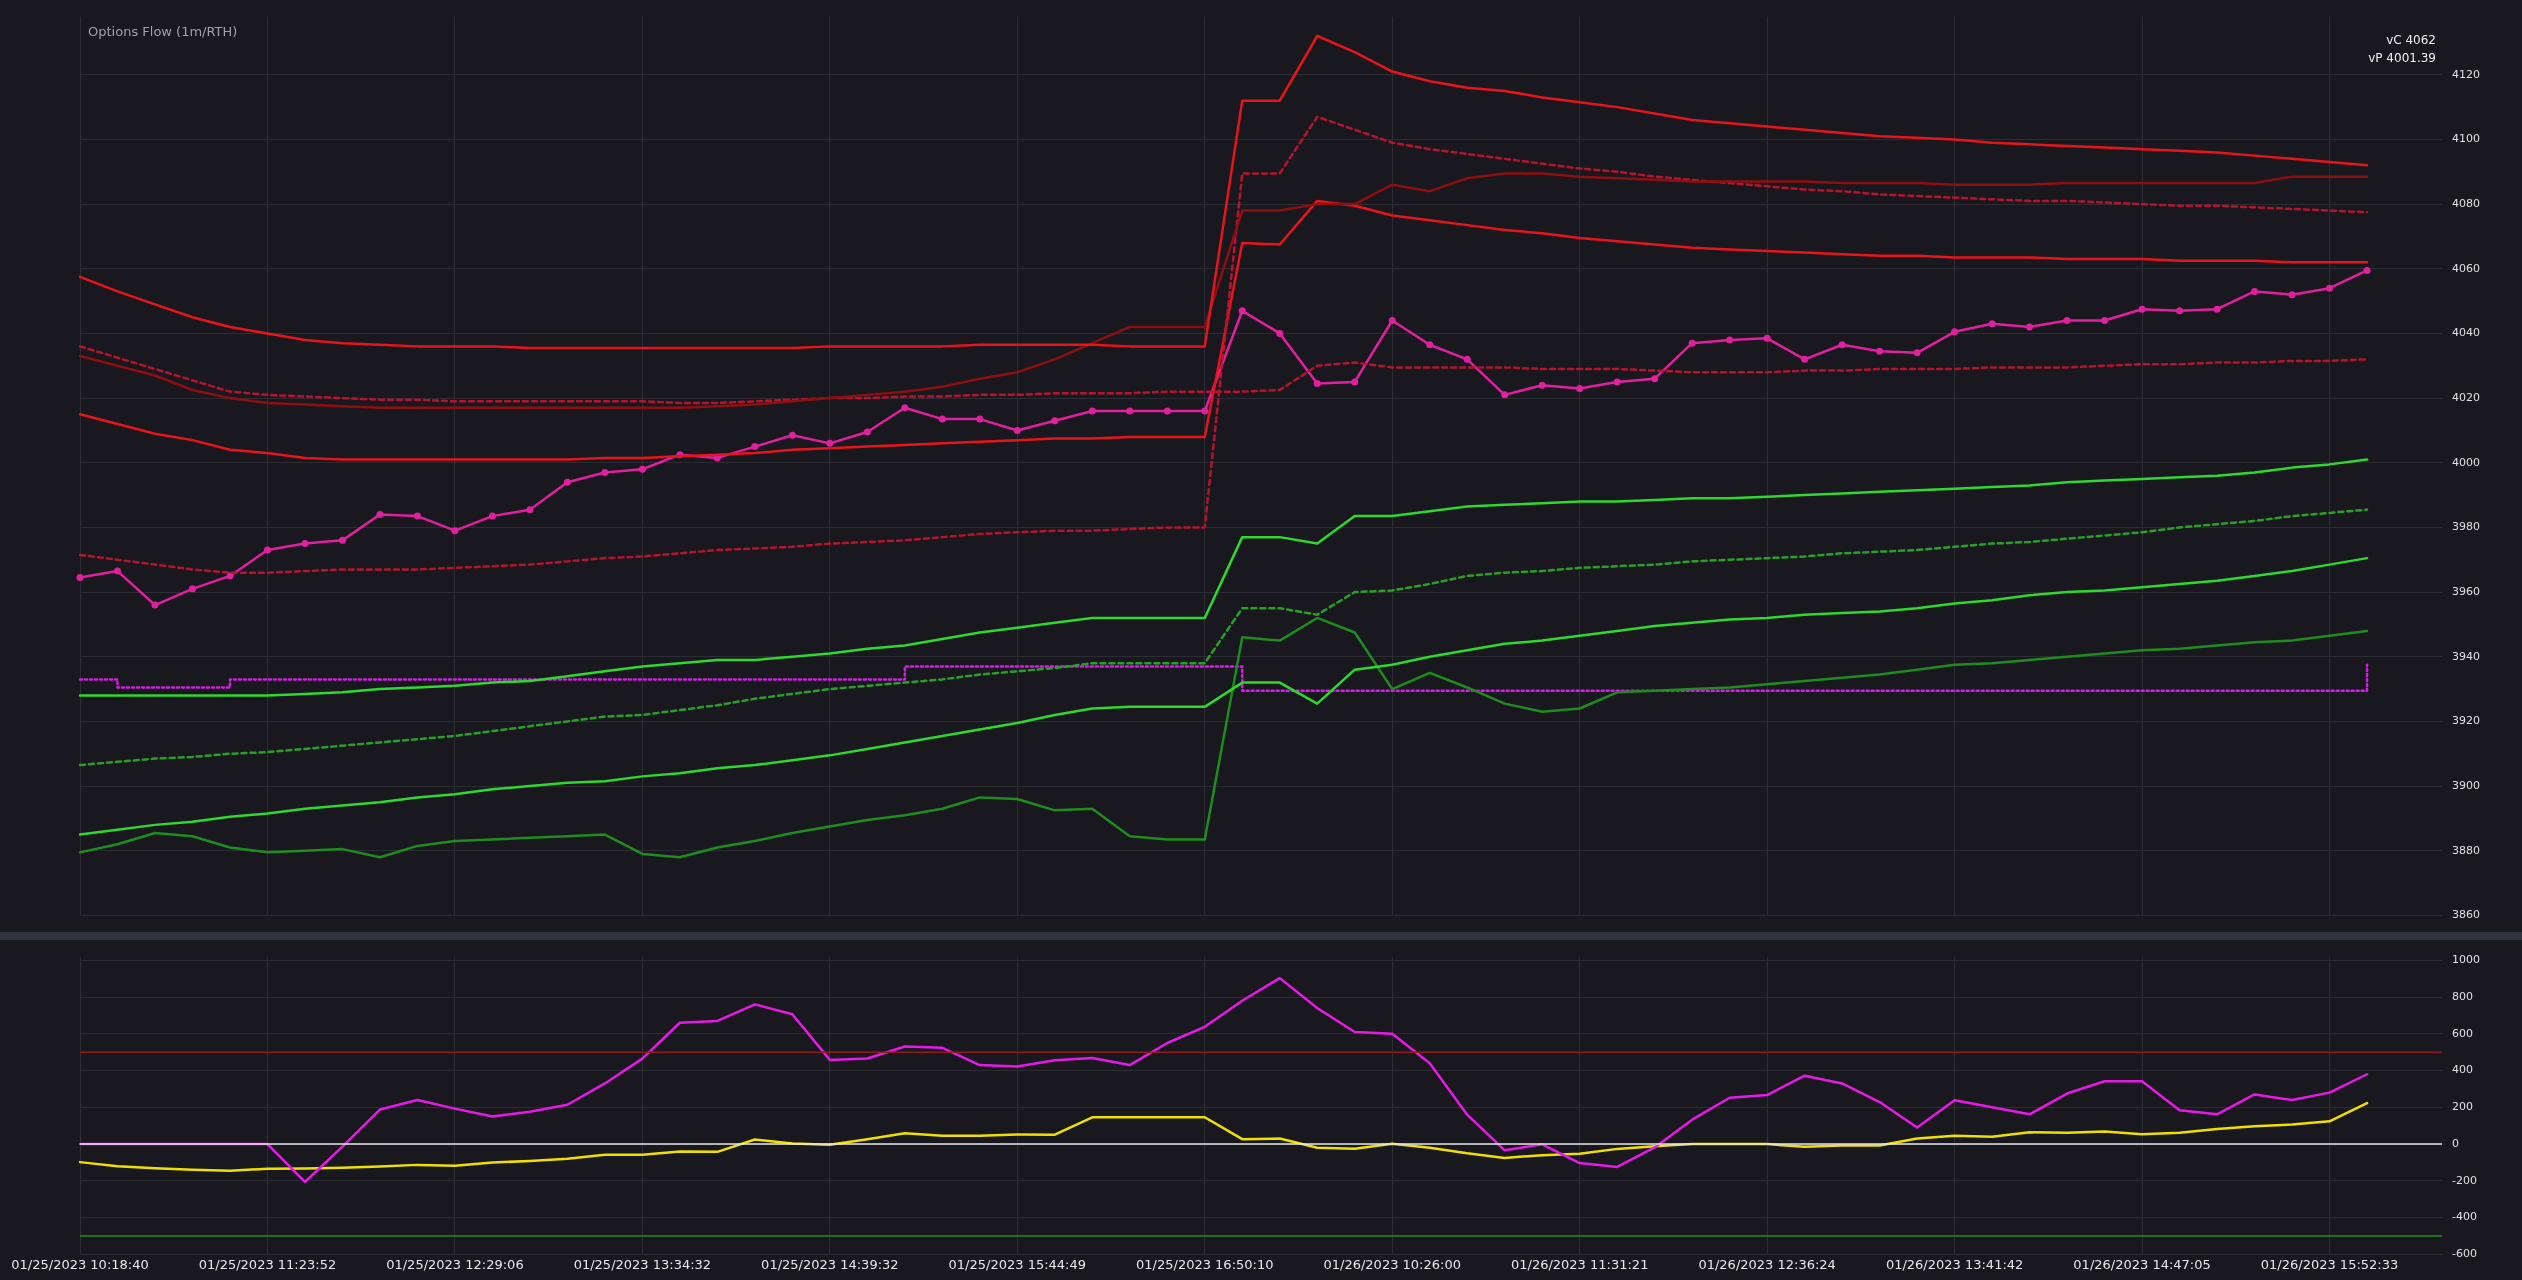 The width and height of the screenshot is (2522, 1280). Describe the element at coordinates (1392, 1264) in the screenshot. I see `x-tick-label: 01/26/2023 10:26:00` at that location.